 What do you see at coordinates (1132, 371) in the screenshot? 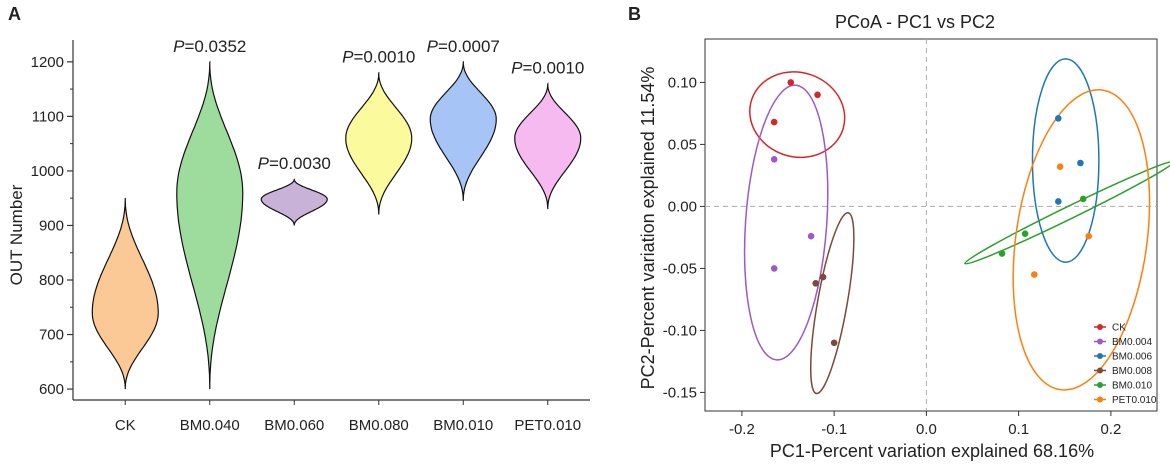
I see `legend-label: BM0.008` at bounding box center [1132, 371].